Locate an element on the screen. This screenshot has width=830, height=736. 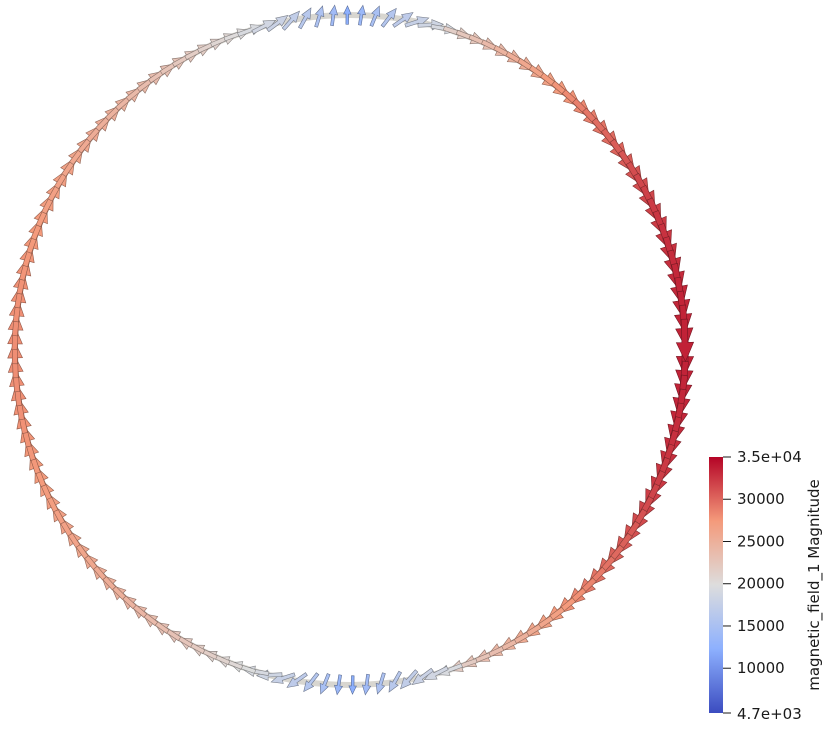
colorbar-min-label: 4.7e+03 is located at coordinates (769, 714).